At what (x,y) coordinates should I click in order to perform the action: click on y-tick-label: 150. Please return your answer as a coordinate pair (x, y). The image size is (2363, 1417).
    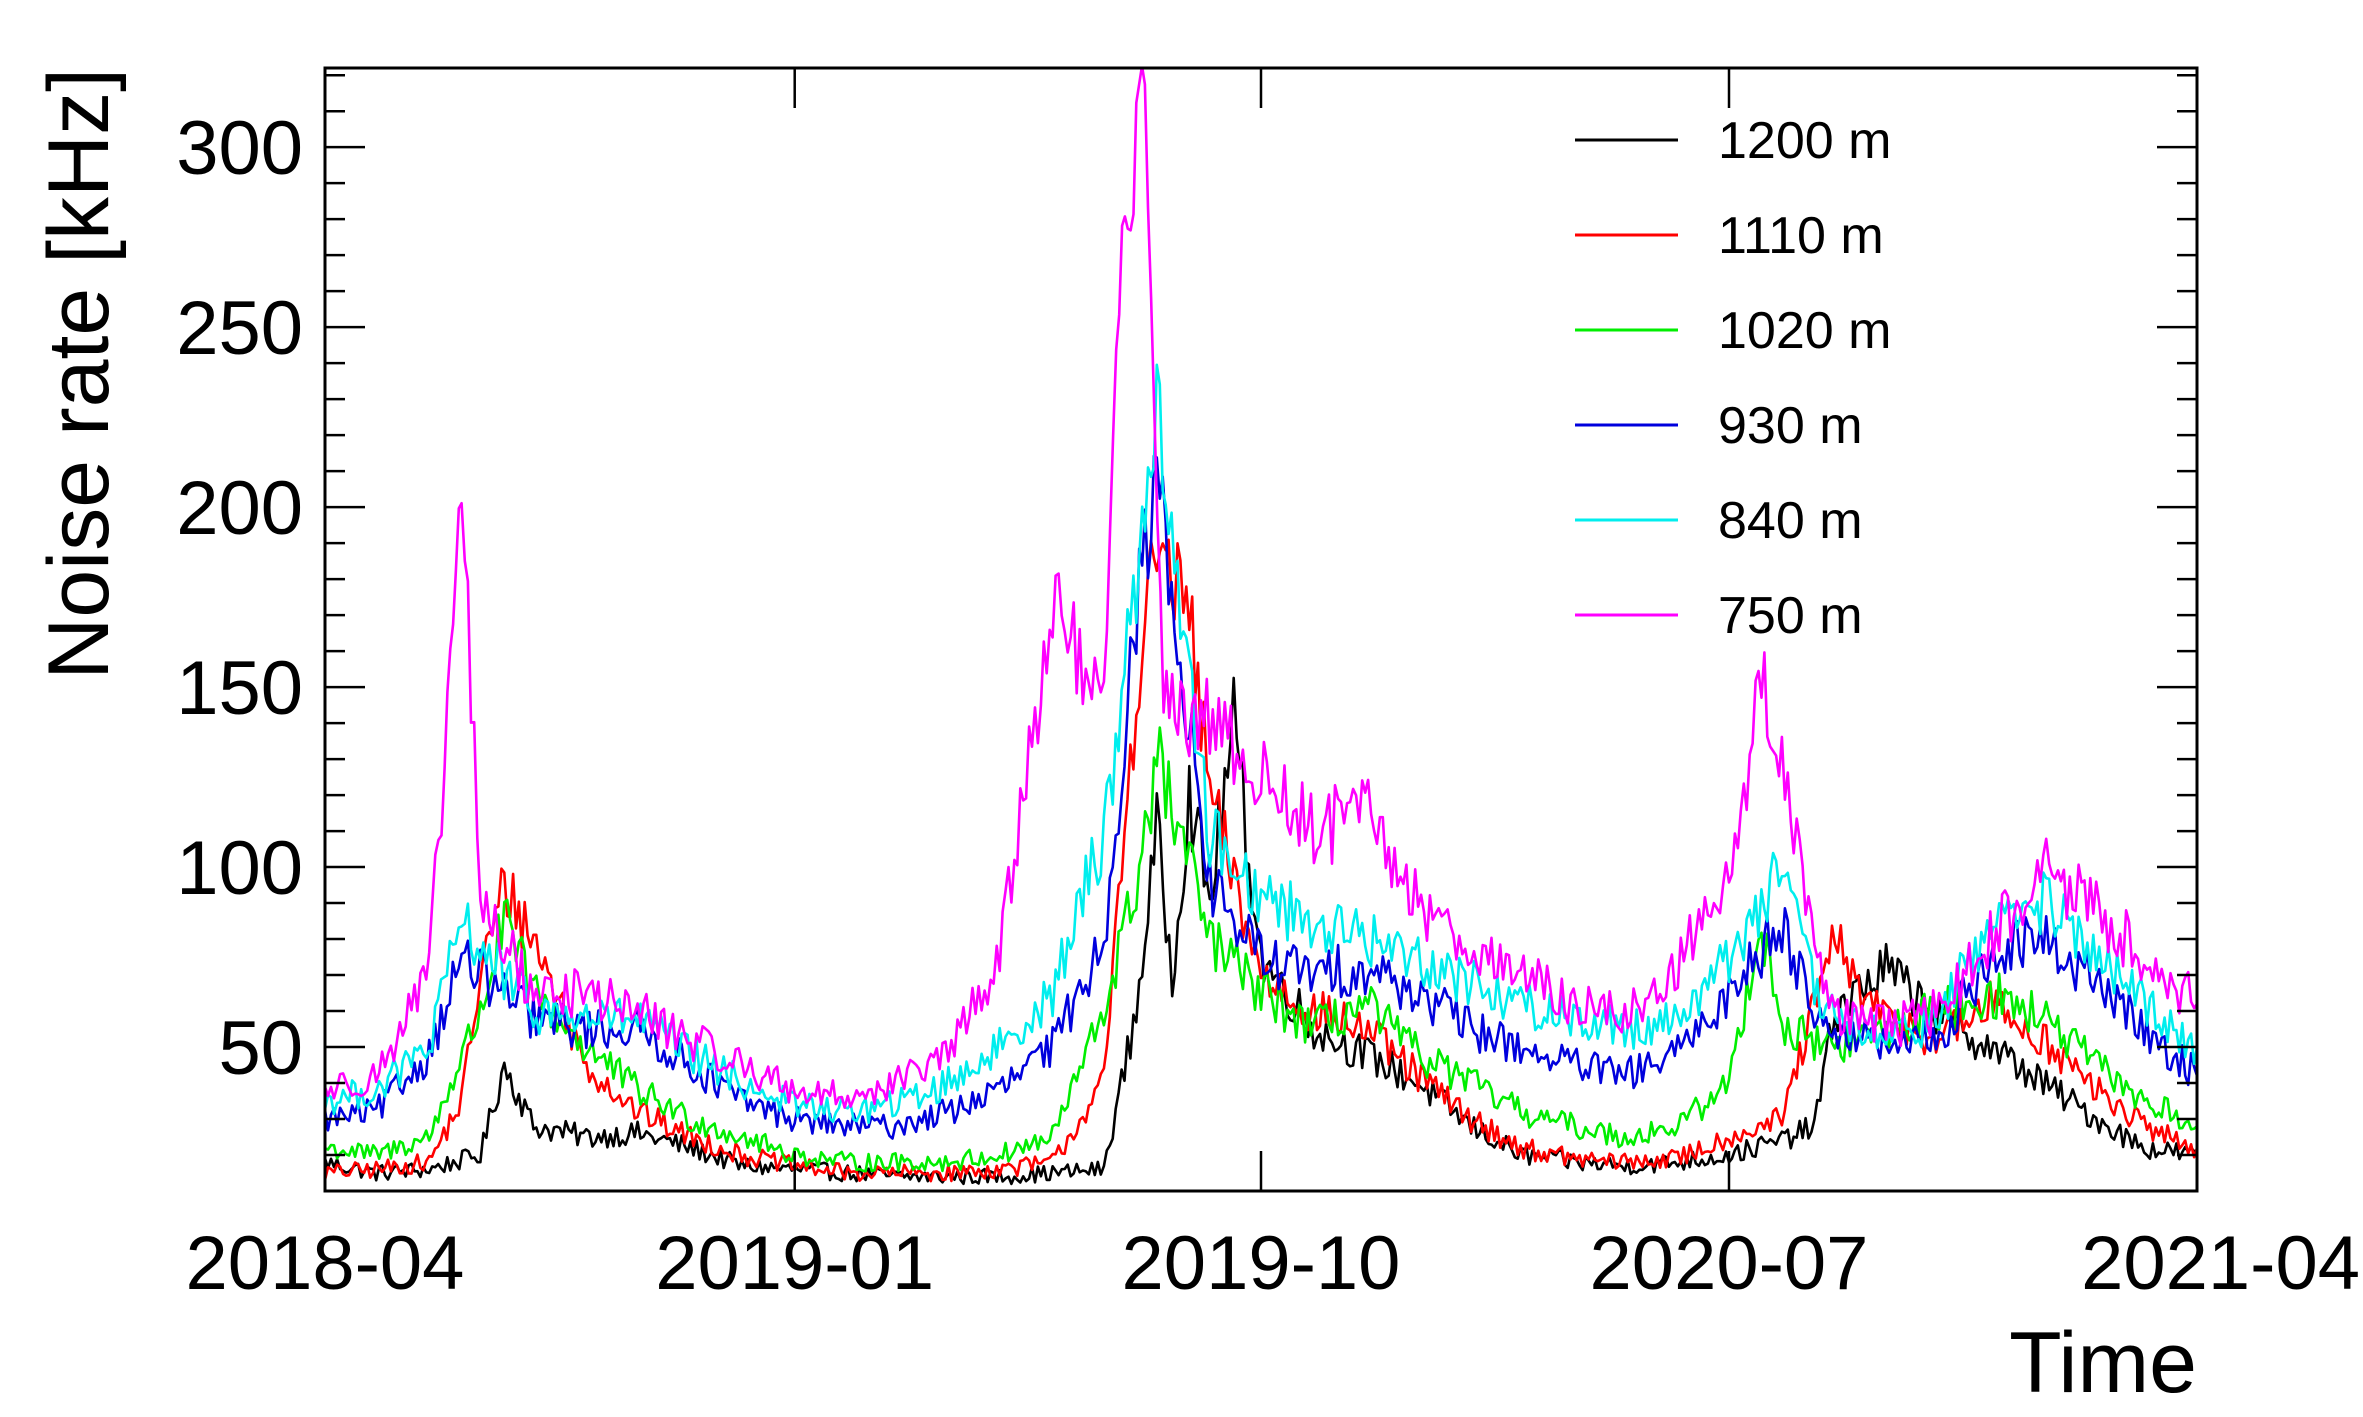
    Looking at the image, I should click on (239, 688).